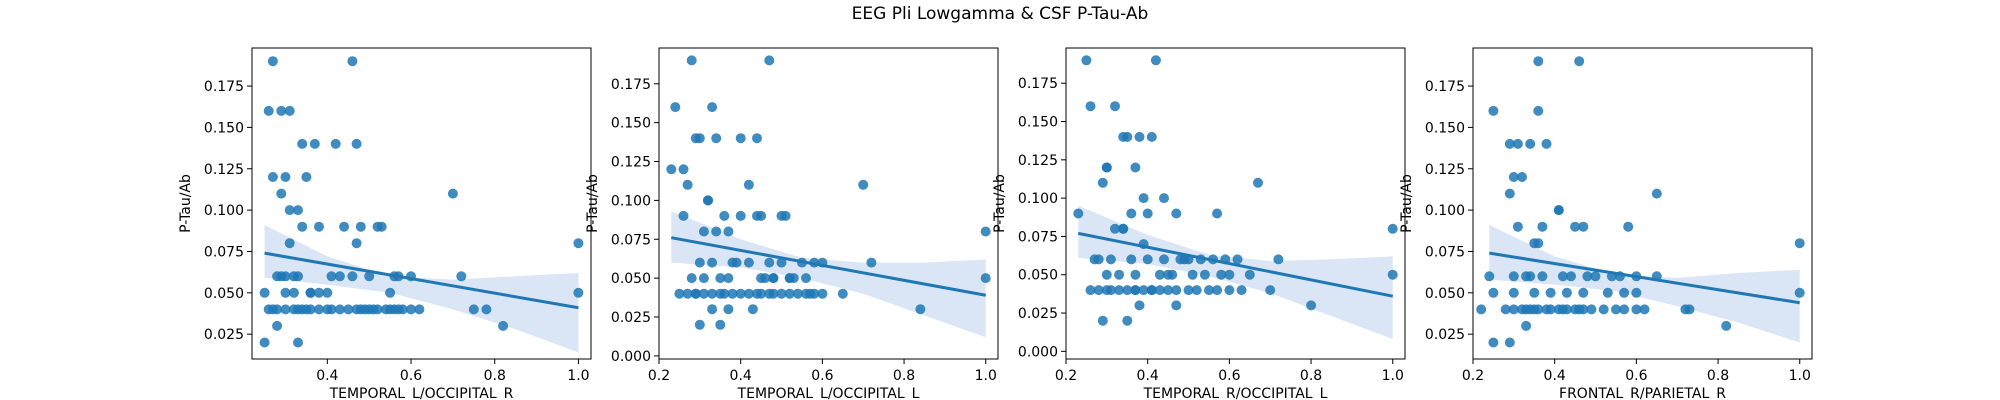 The width and height of the screenshot is (2000, 400). What do you see at coordinates (828, 393) in the screenshot?
I see `x-axis-label: TEMPORAL_L/OCCIPITAL_L` at bounding box center [828, 393].